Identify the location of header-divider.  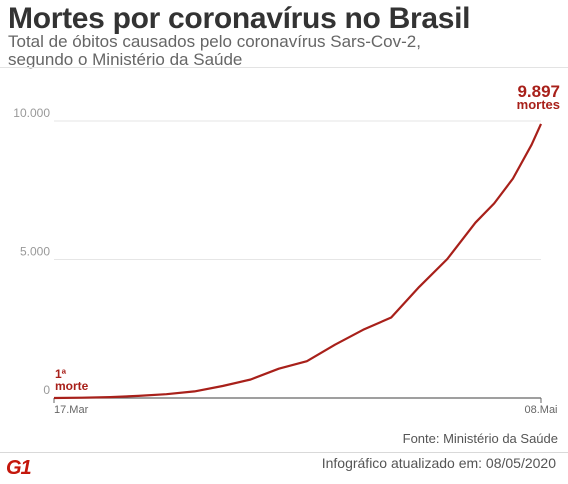
(284, 67).